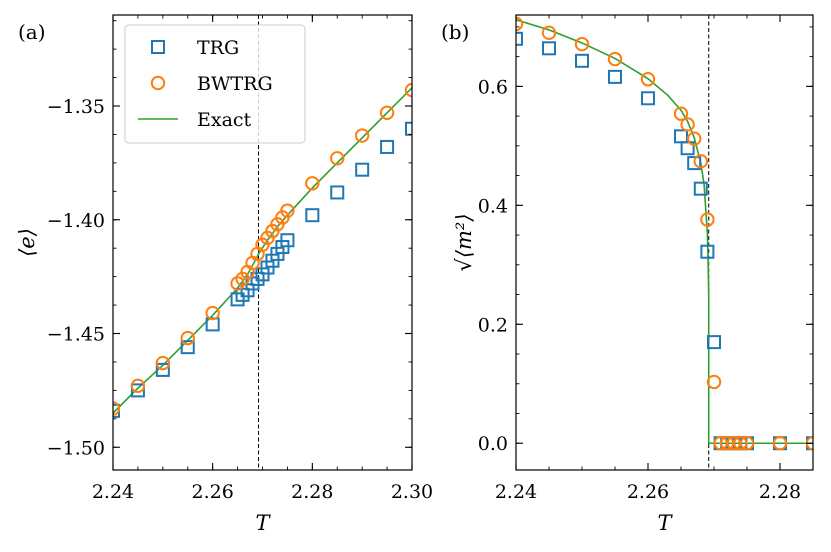 The image size is (831, 552). Describe the element at coordinates (76, 448) in the screenshot. I see `y-tick-label: −1.50` at that location.